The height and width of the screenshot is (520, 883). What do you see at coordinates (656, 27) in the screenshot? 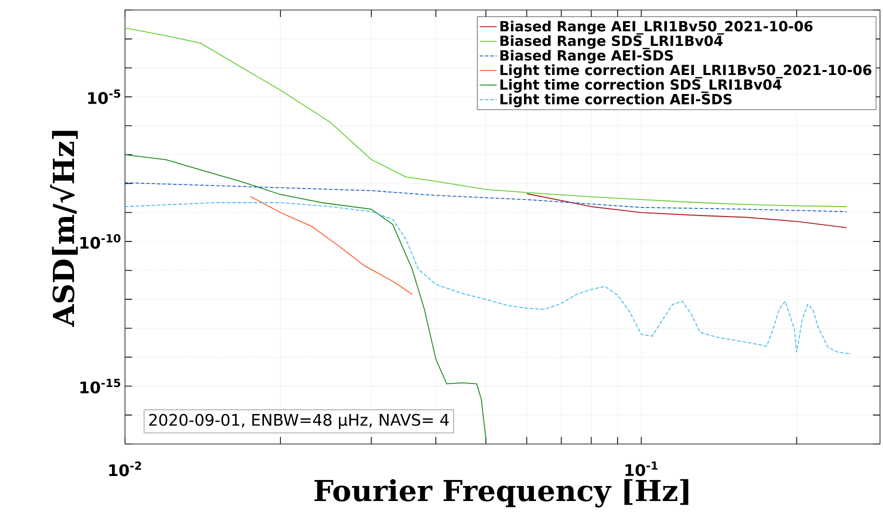
I see `legend-label: Biased Range AEI_LRI1Bv50_2021-10-06` at bounding box center [656, 27].